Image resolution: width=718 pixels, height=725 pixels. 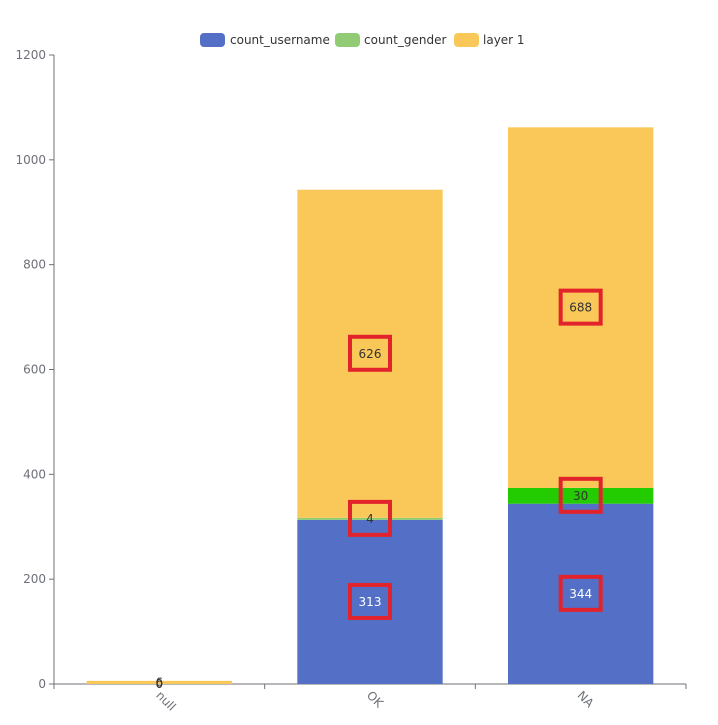 What do you see at coordinates (586, 699) in the screenshot?
I see `x-tick-label-NA: NA` at bounding box center [586, 699].